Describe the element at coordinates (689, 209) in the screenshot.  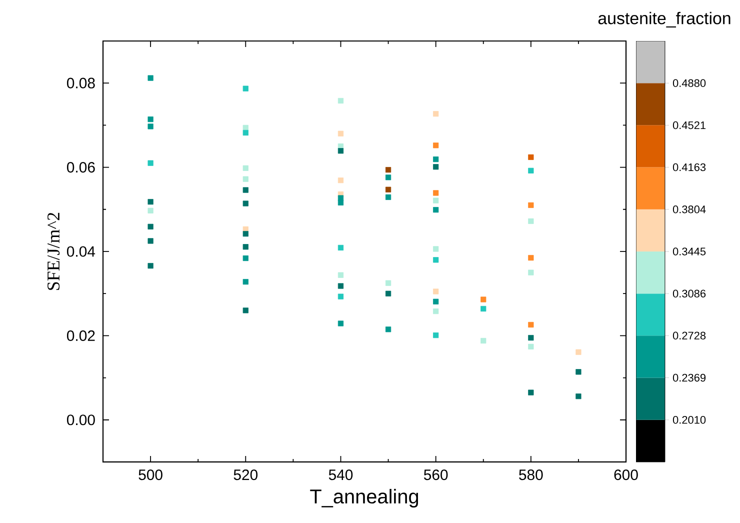
I see `color-bar-label: 0.3804` at that location.